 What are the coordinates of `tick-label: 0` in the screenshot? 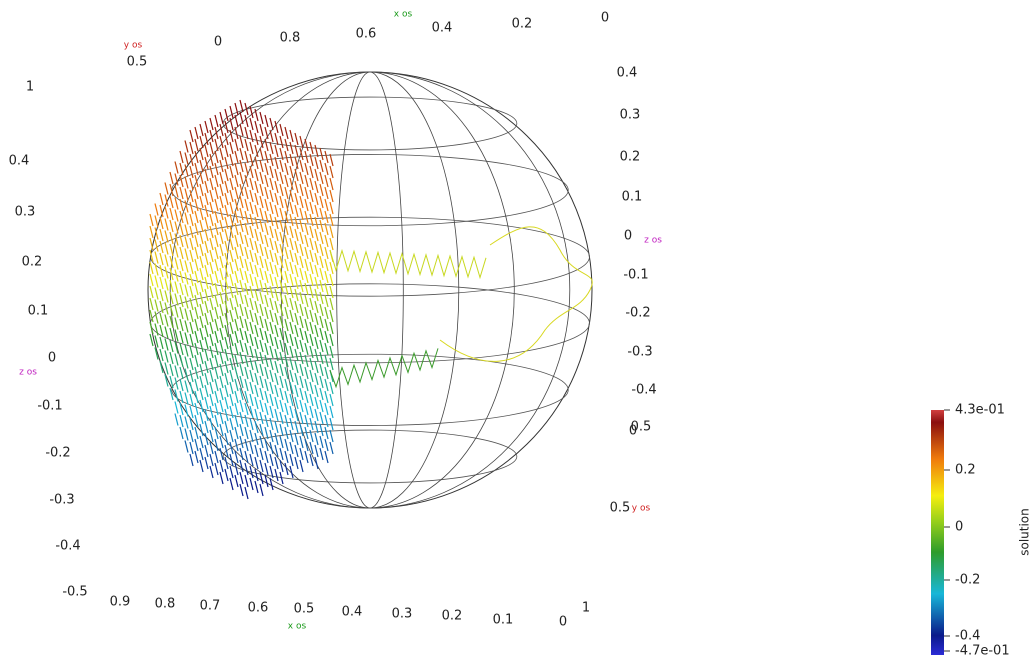 It's located at (628, 236).